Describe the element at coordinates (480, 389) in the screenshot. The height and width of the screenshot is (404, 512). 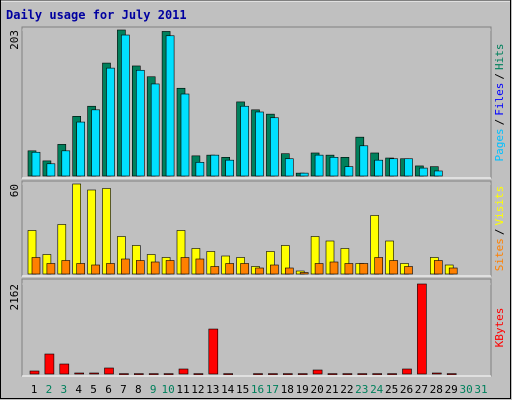
I see `x-tick-label: 31` at that location.